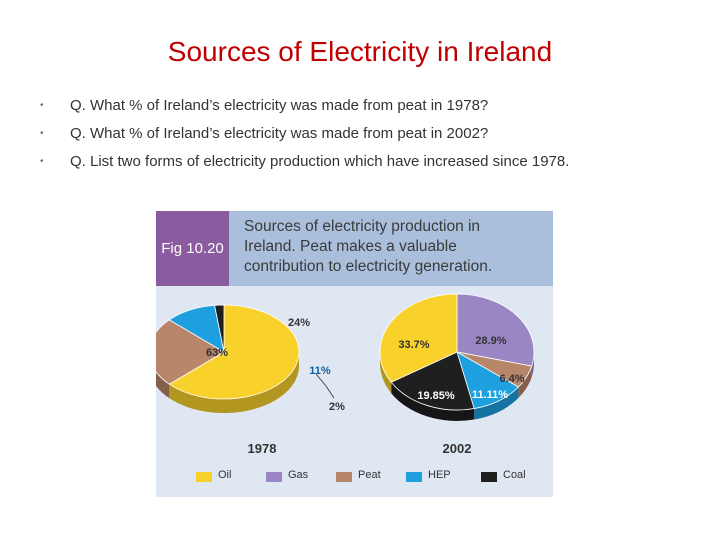 Image resolution: width=720 pixels, height=540 pixels. I want to click on pie-side-coal, so click(433, 401).